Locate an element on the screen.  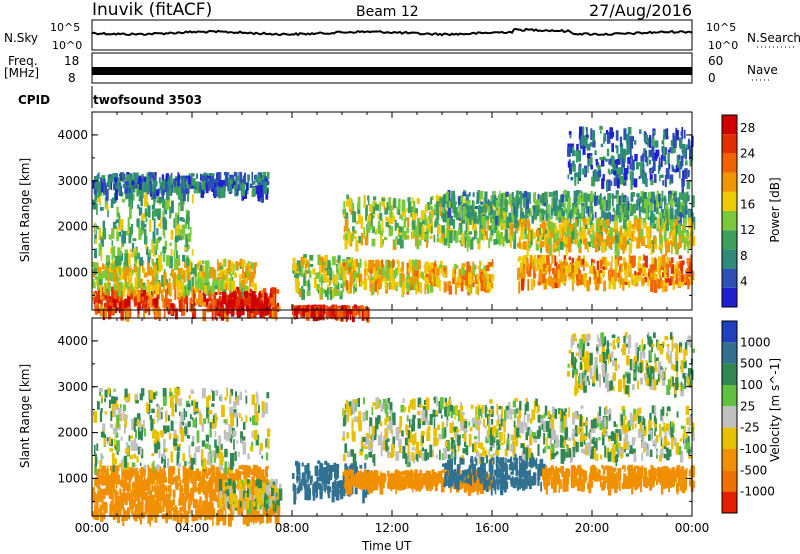
y-tick-label: 3000 is located at coordinates (72, 181).